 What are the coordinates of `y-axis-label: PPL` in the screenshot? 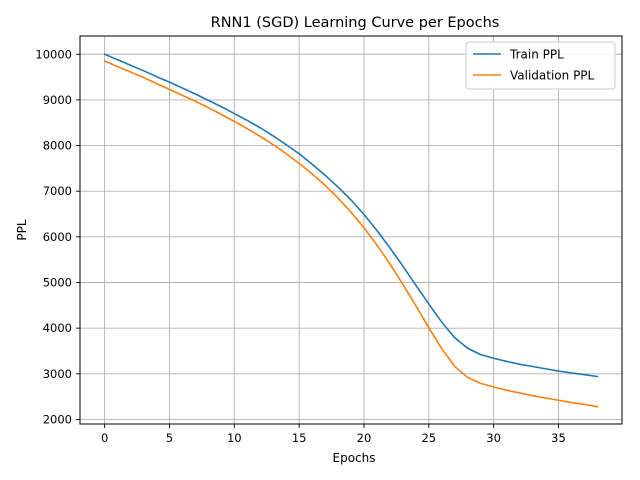 It's located at (22, 229).